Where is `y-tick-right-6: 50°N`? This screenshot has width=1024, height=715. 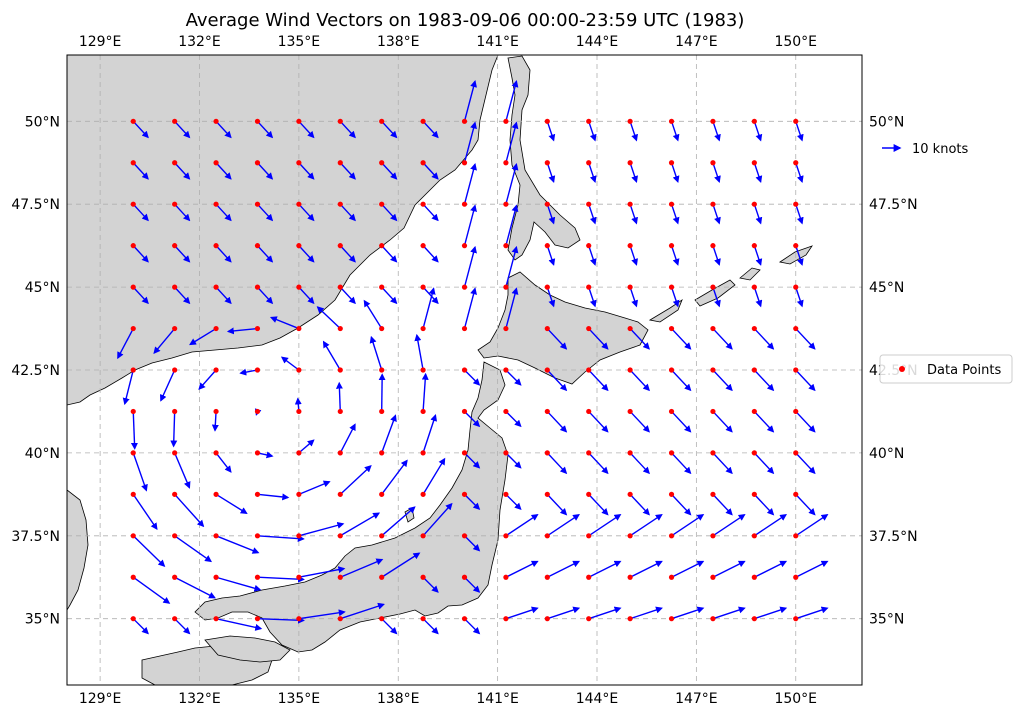
y-tick-right-6: 50°N is located at coordinates (886, 122).